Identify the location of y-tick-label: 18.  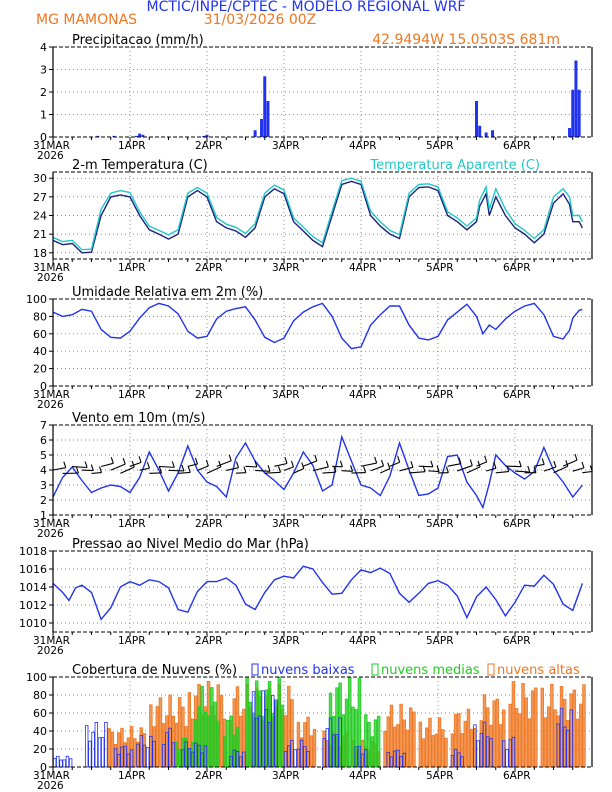
(40, 253).